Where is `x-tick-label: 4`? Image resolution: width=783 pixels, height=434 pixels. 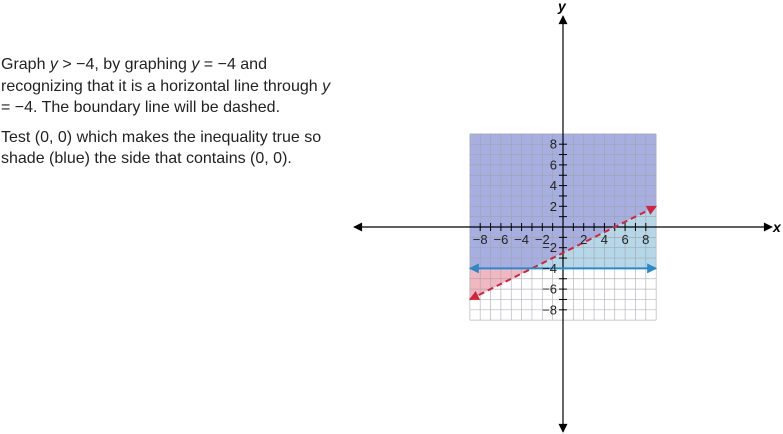
x-tick-label: 4 is located at coordinates (604, 239).